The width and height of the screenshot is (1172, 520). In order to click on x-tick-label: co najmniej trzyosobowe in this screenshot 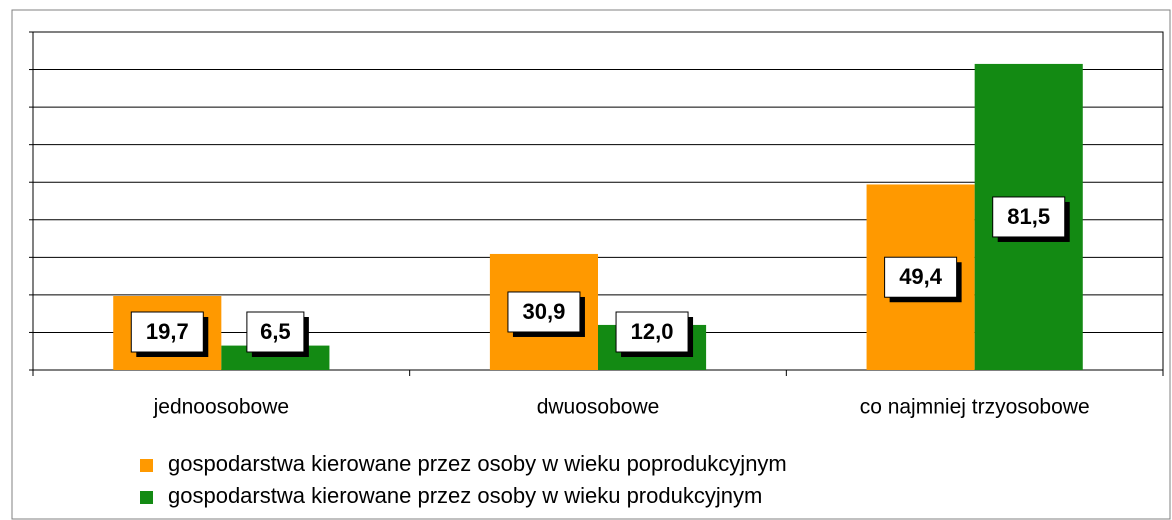, I will do `click(975, 407)`.